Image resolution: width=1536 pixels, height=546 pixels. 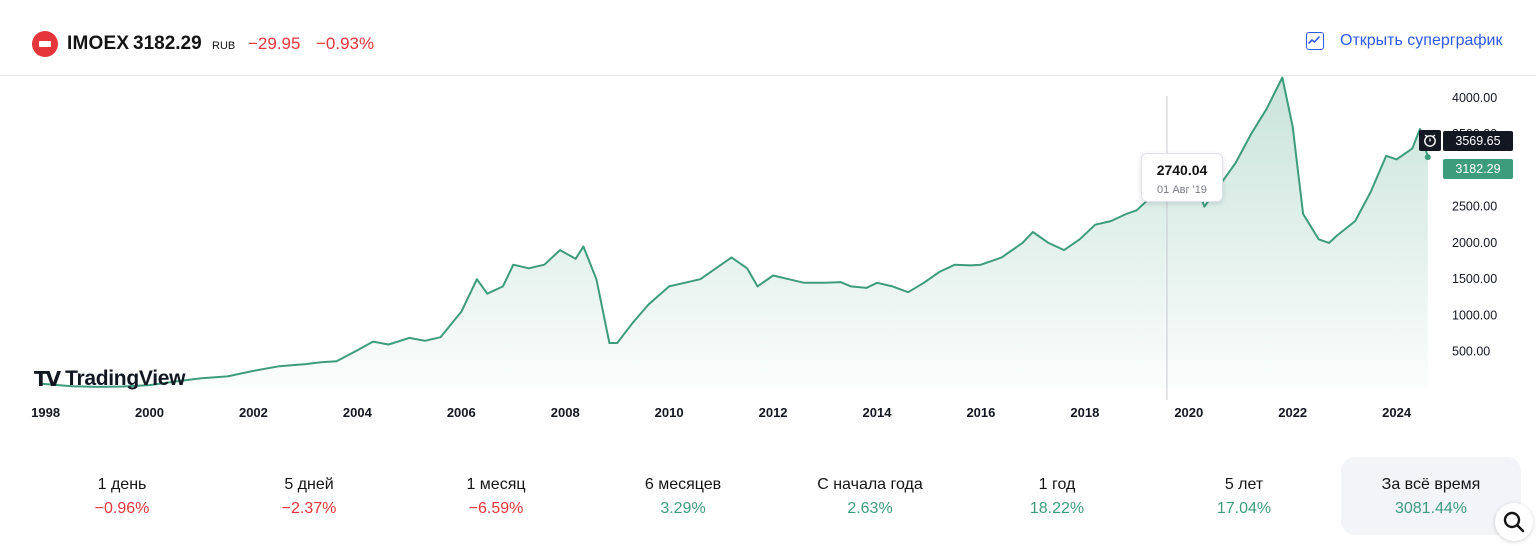 I want to click on period-tab: 1 год 18.22%, so click(x=1057, y=496).